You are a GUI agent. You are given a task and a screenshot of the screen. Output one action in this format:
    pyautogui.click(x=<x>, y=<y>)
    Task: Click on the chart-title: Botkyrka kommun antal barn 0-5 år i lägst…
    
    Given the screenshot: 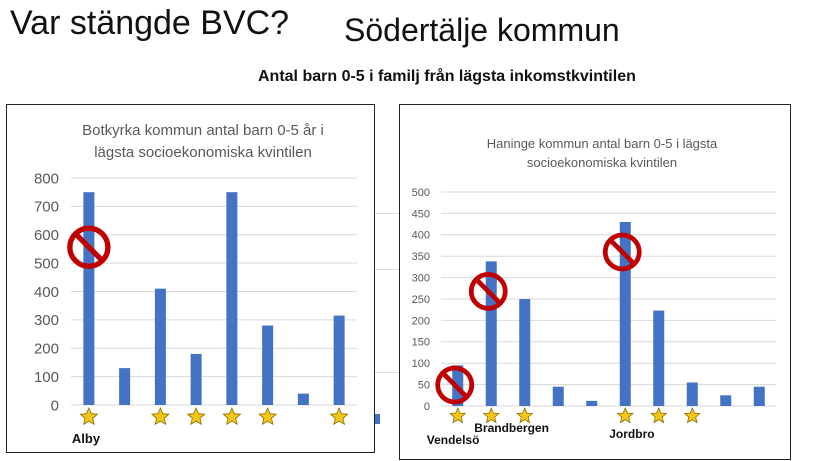 What is the action you would take?
    pyautogui.click(x=203, y=141)
    